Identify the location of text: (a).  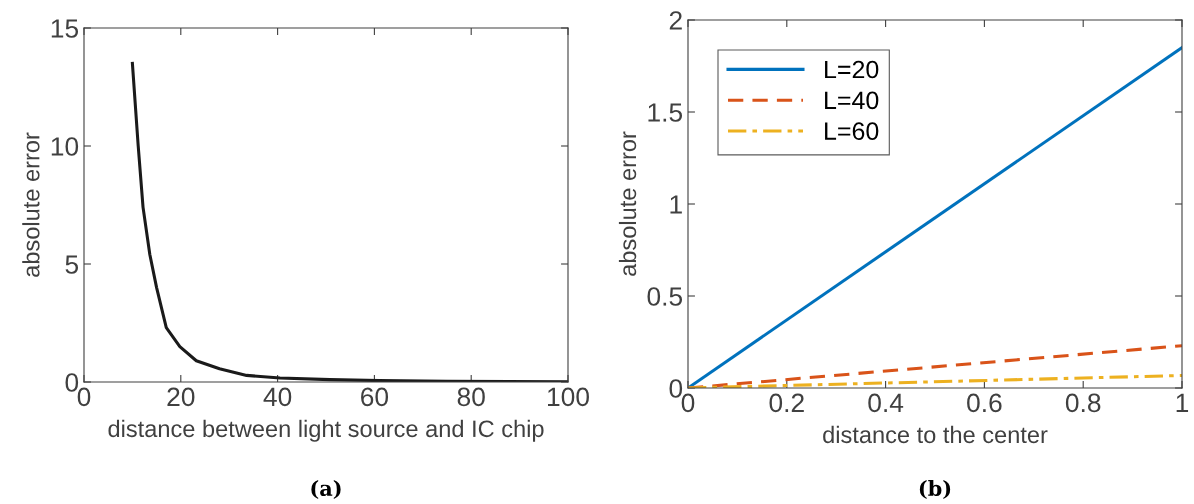
(326, 489).